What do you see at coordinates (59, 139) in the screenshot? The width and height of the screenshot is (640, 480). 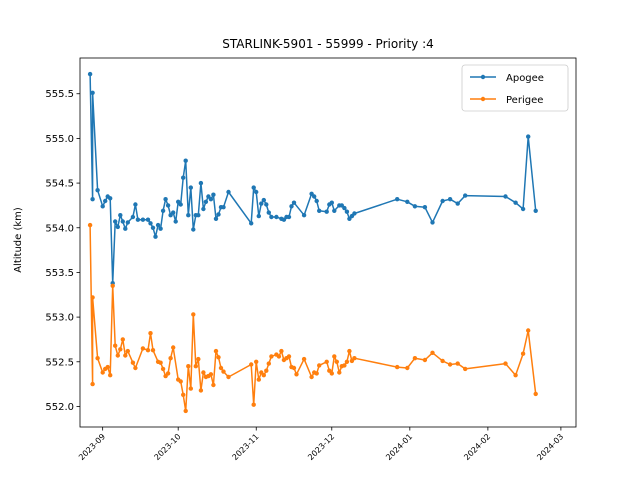 I see `y-tick-label: 555.0` at bounding box center [59, 139].